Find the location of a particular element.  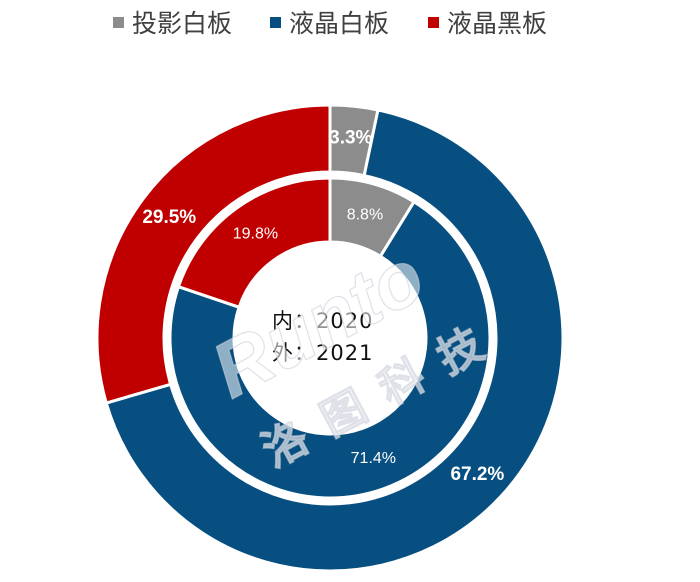

inner-ring-label-lcd-whiteboard: 71.4% is located at coordinates (373, 458).